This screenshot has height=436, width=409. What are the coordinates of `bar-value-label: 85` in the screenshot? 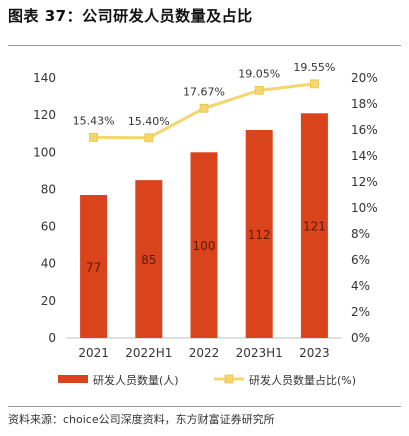 It's located at (148, 260).